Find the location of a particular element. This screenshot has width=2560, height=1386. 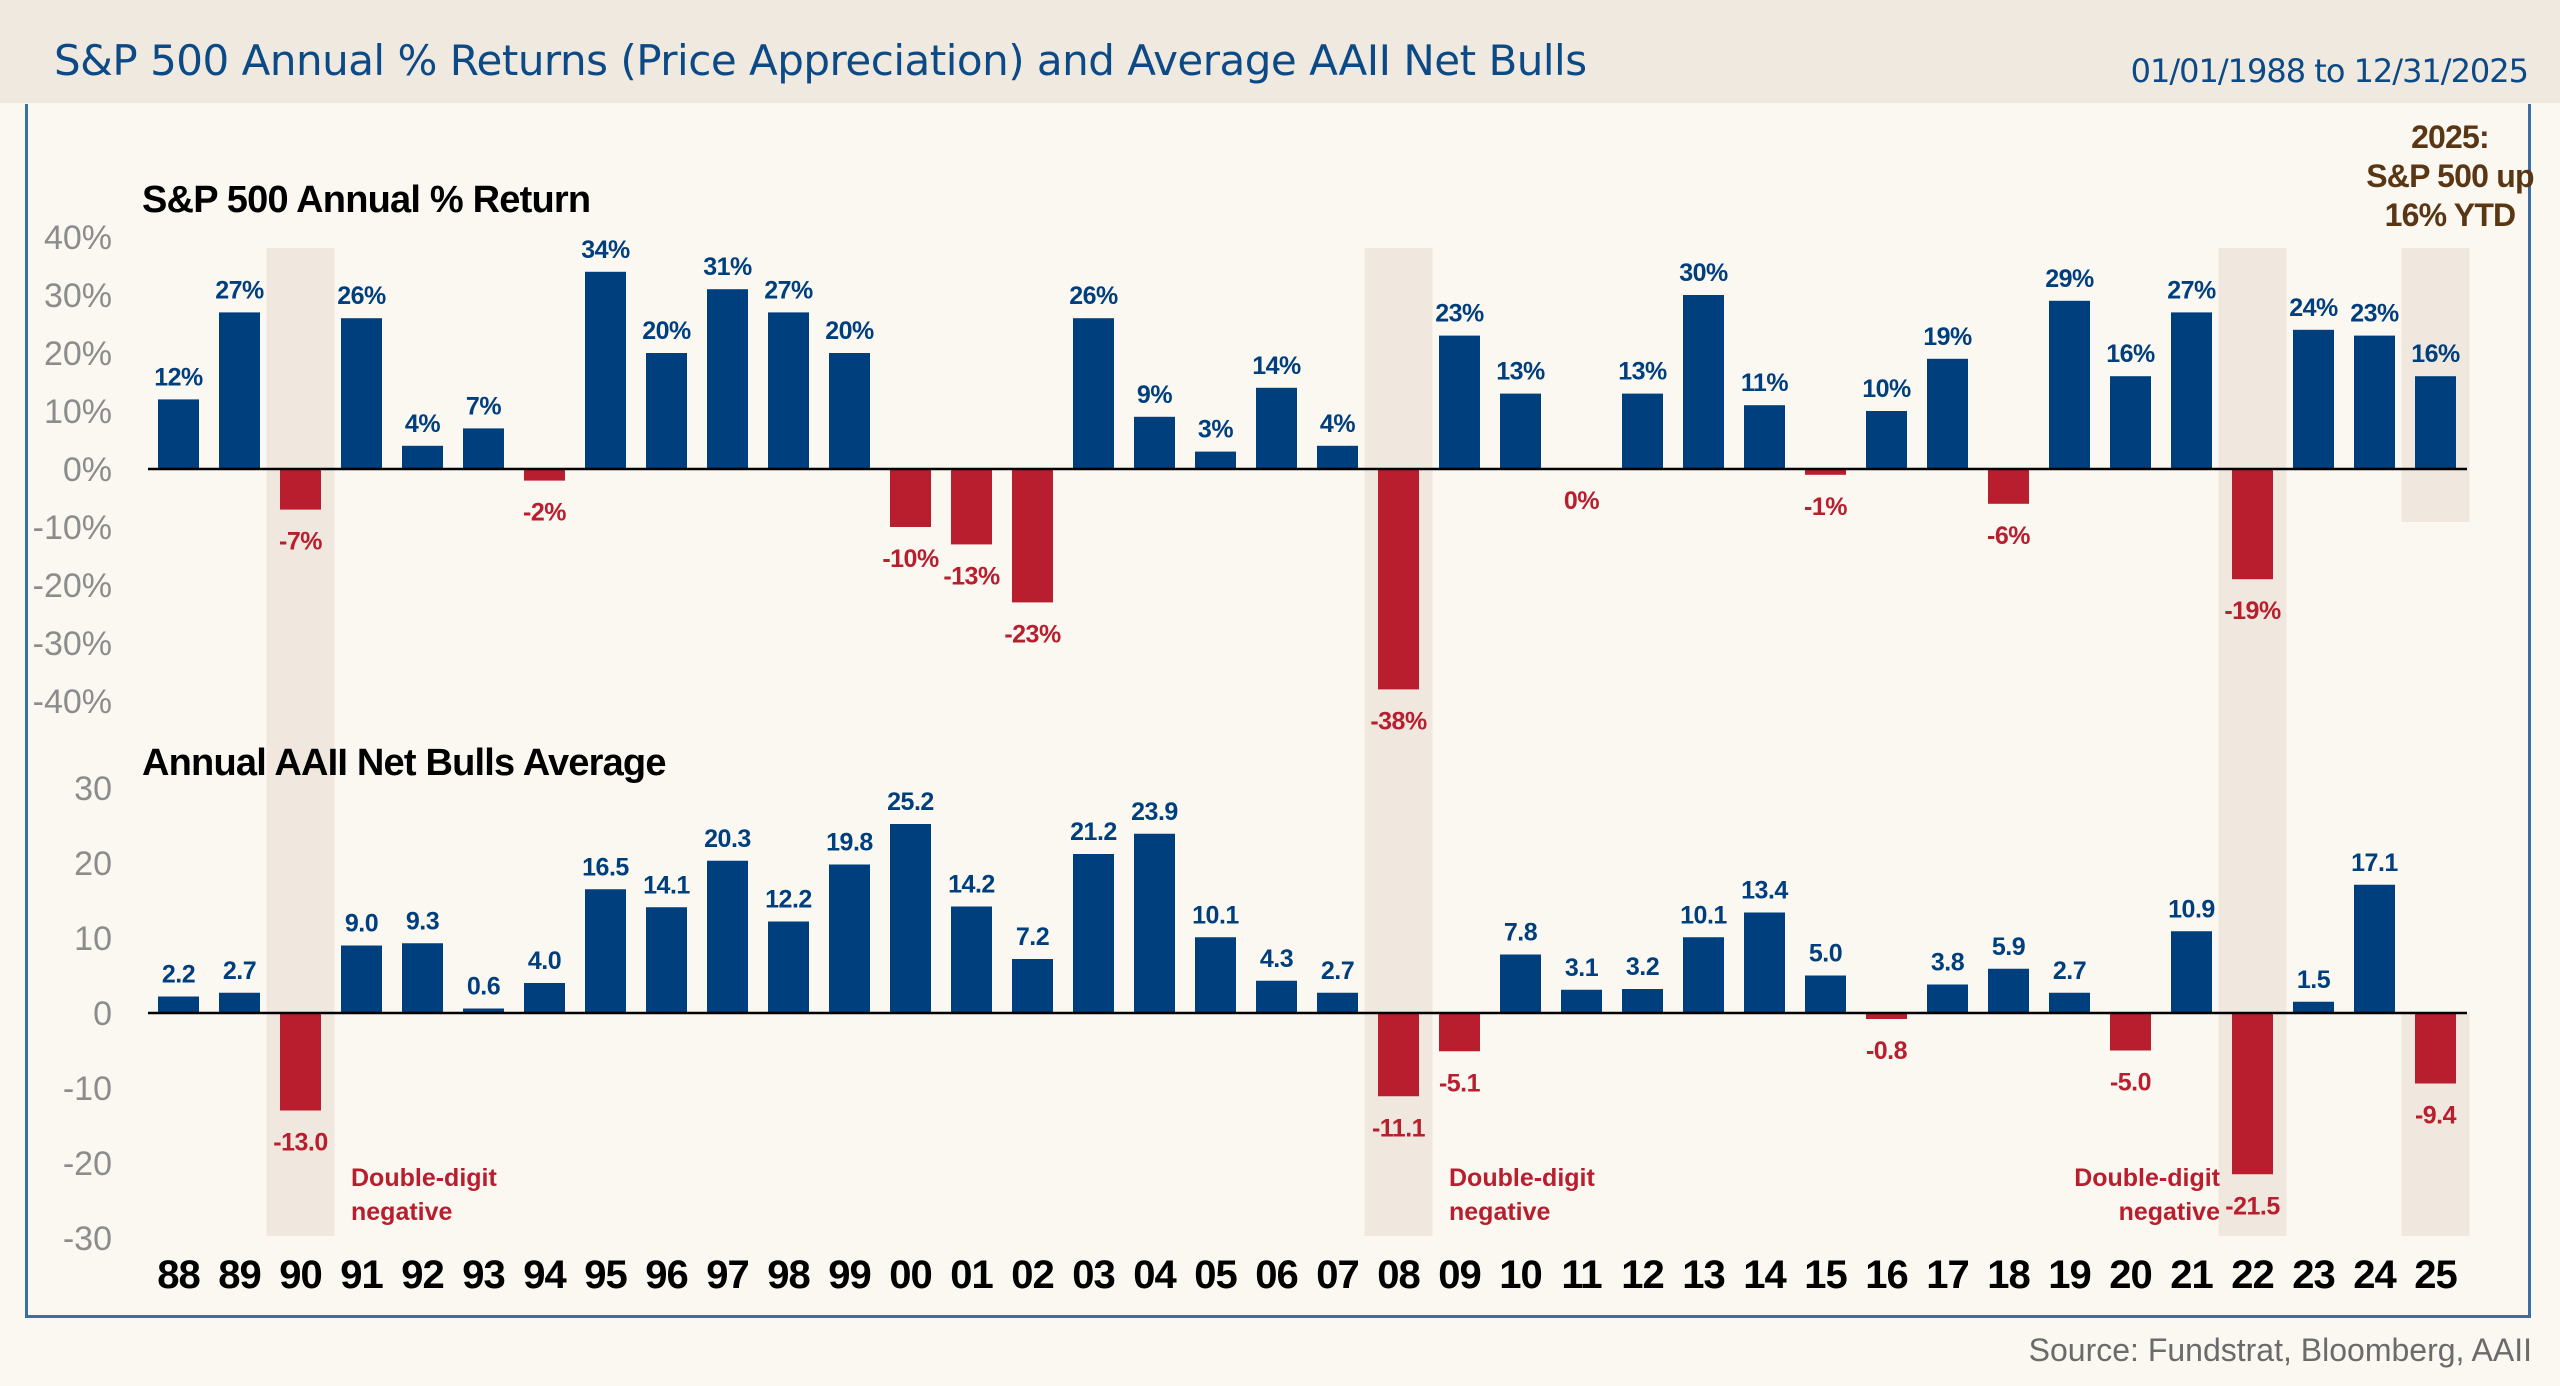

sp500-value-label-10: 13% is located at coordinates (1520, 372).